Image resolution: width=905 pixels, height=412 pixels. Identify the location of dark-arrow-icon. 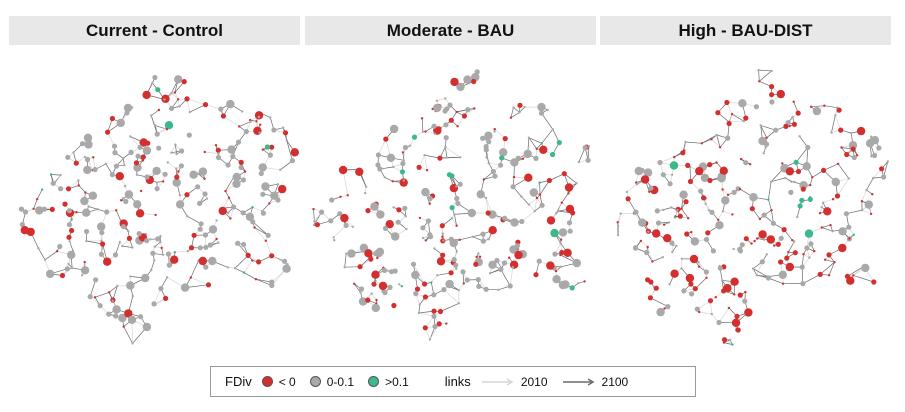
(578, 381).